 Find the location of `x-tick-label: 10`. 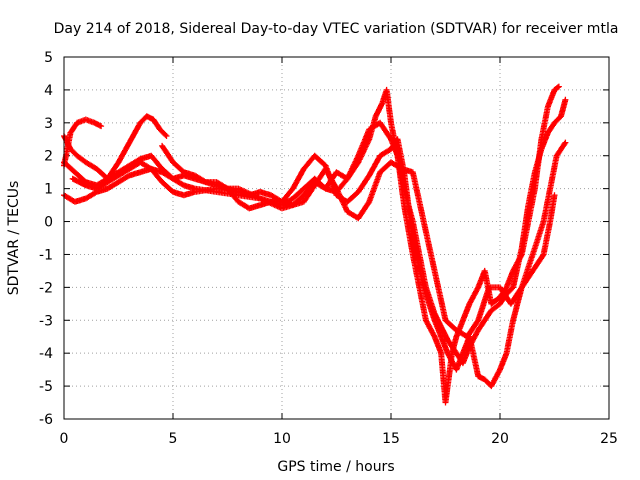

x-tick-label: 10 is located at coordinates (282, 439).